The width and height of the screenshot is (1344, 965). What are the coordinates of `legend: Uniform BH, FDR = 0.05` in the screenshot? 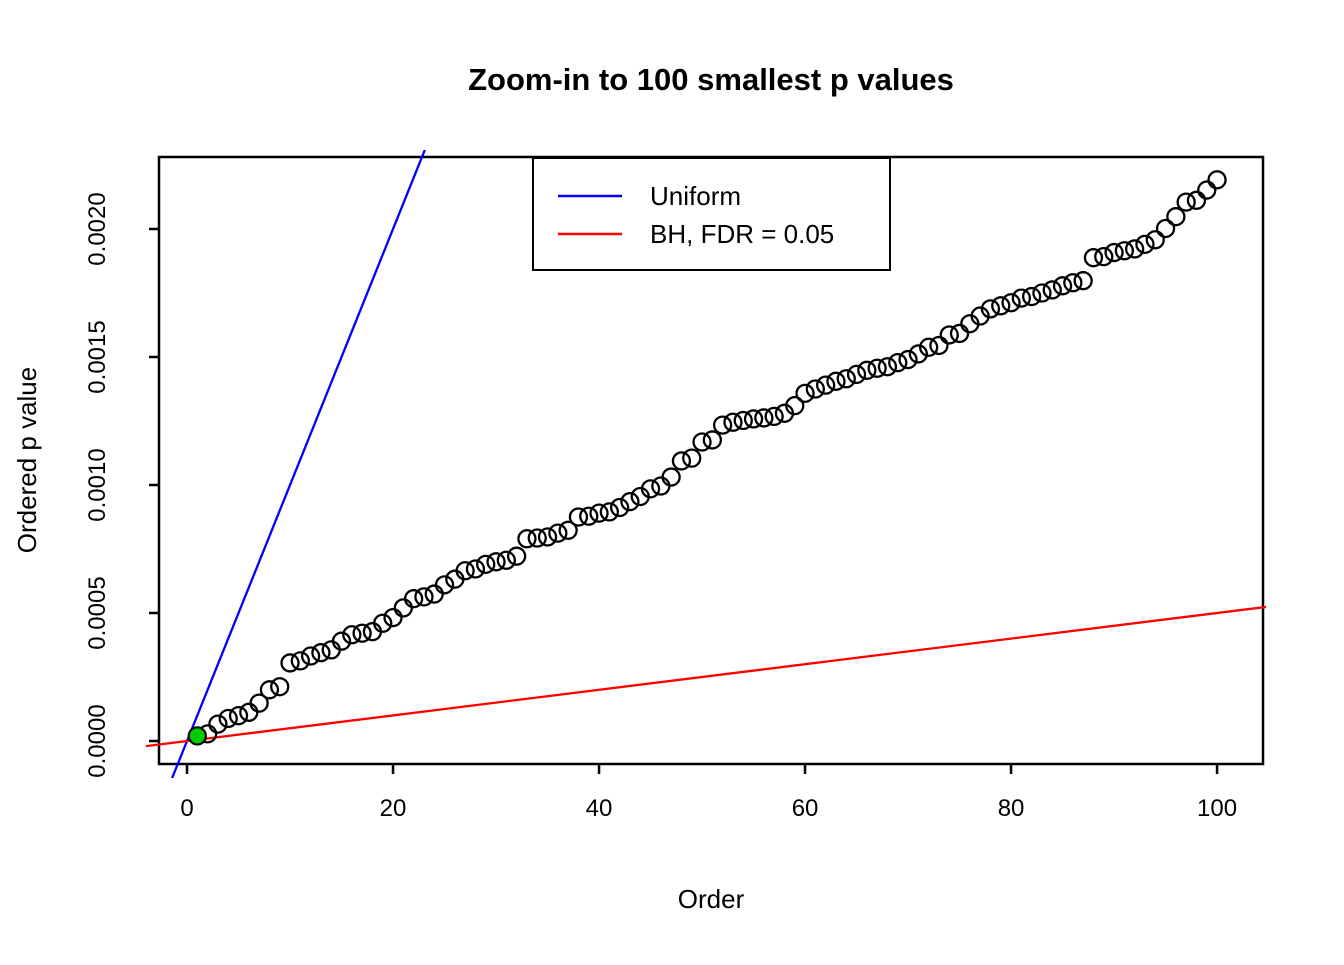 It's located at (711, 214).